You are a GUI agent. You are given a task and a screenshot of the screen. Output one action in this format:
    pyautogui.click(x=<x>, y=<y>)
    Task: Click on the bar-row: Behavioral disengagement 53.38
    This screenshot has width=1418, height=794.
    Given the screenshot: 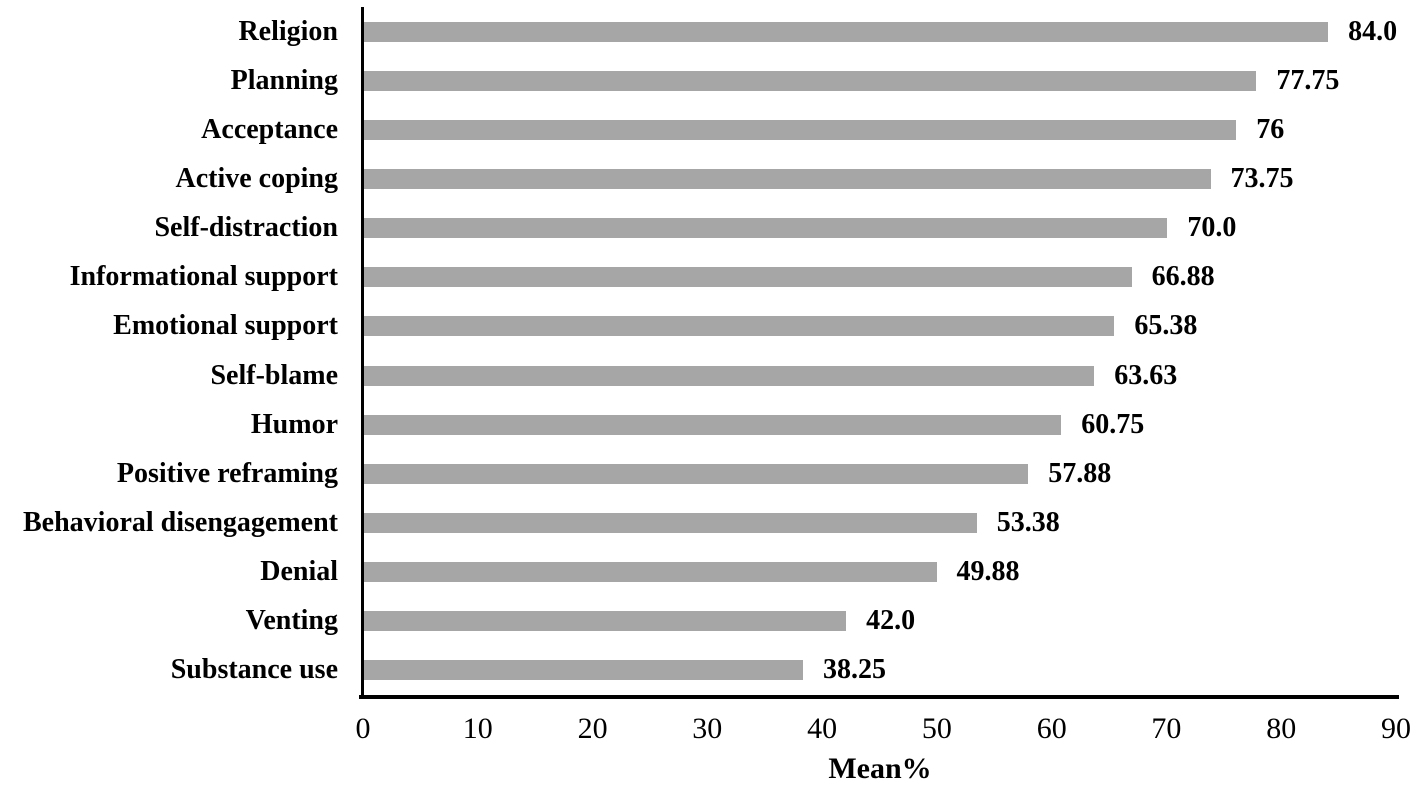 What is the action you would take?
    pyautogui.click(x=709, y=522)
    